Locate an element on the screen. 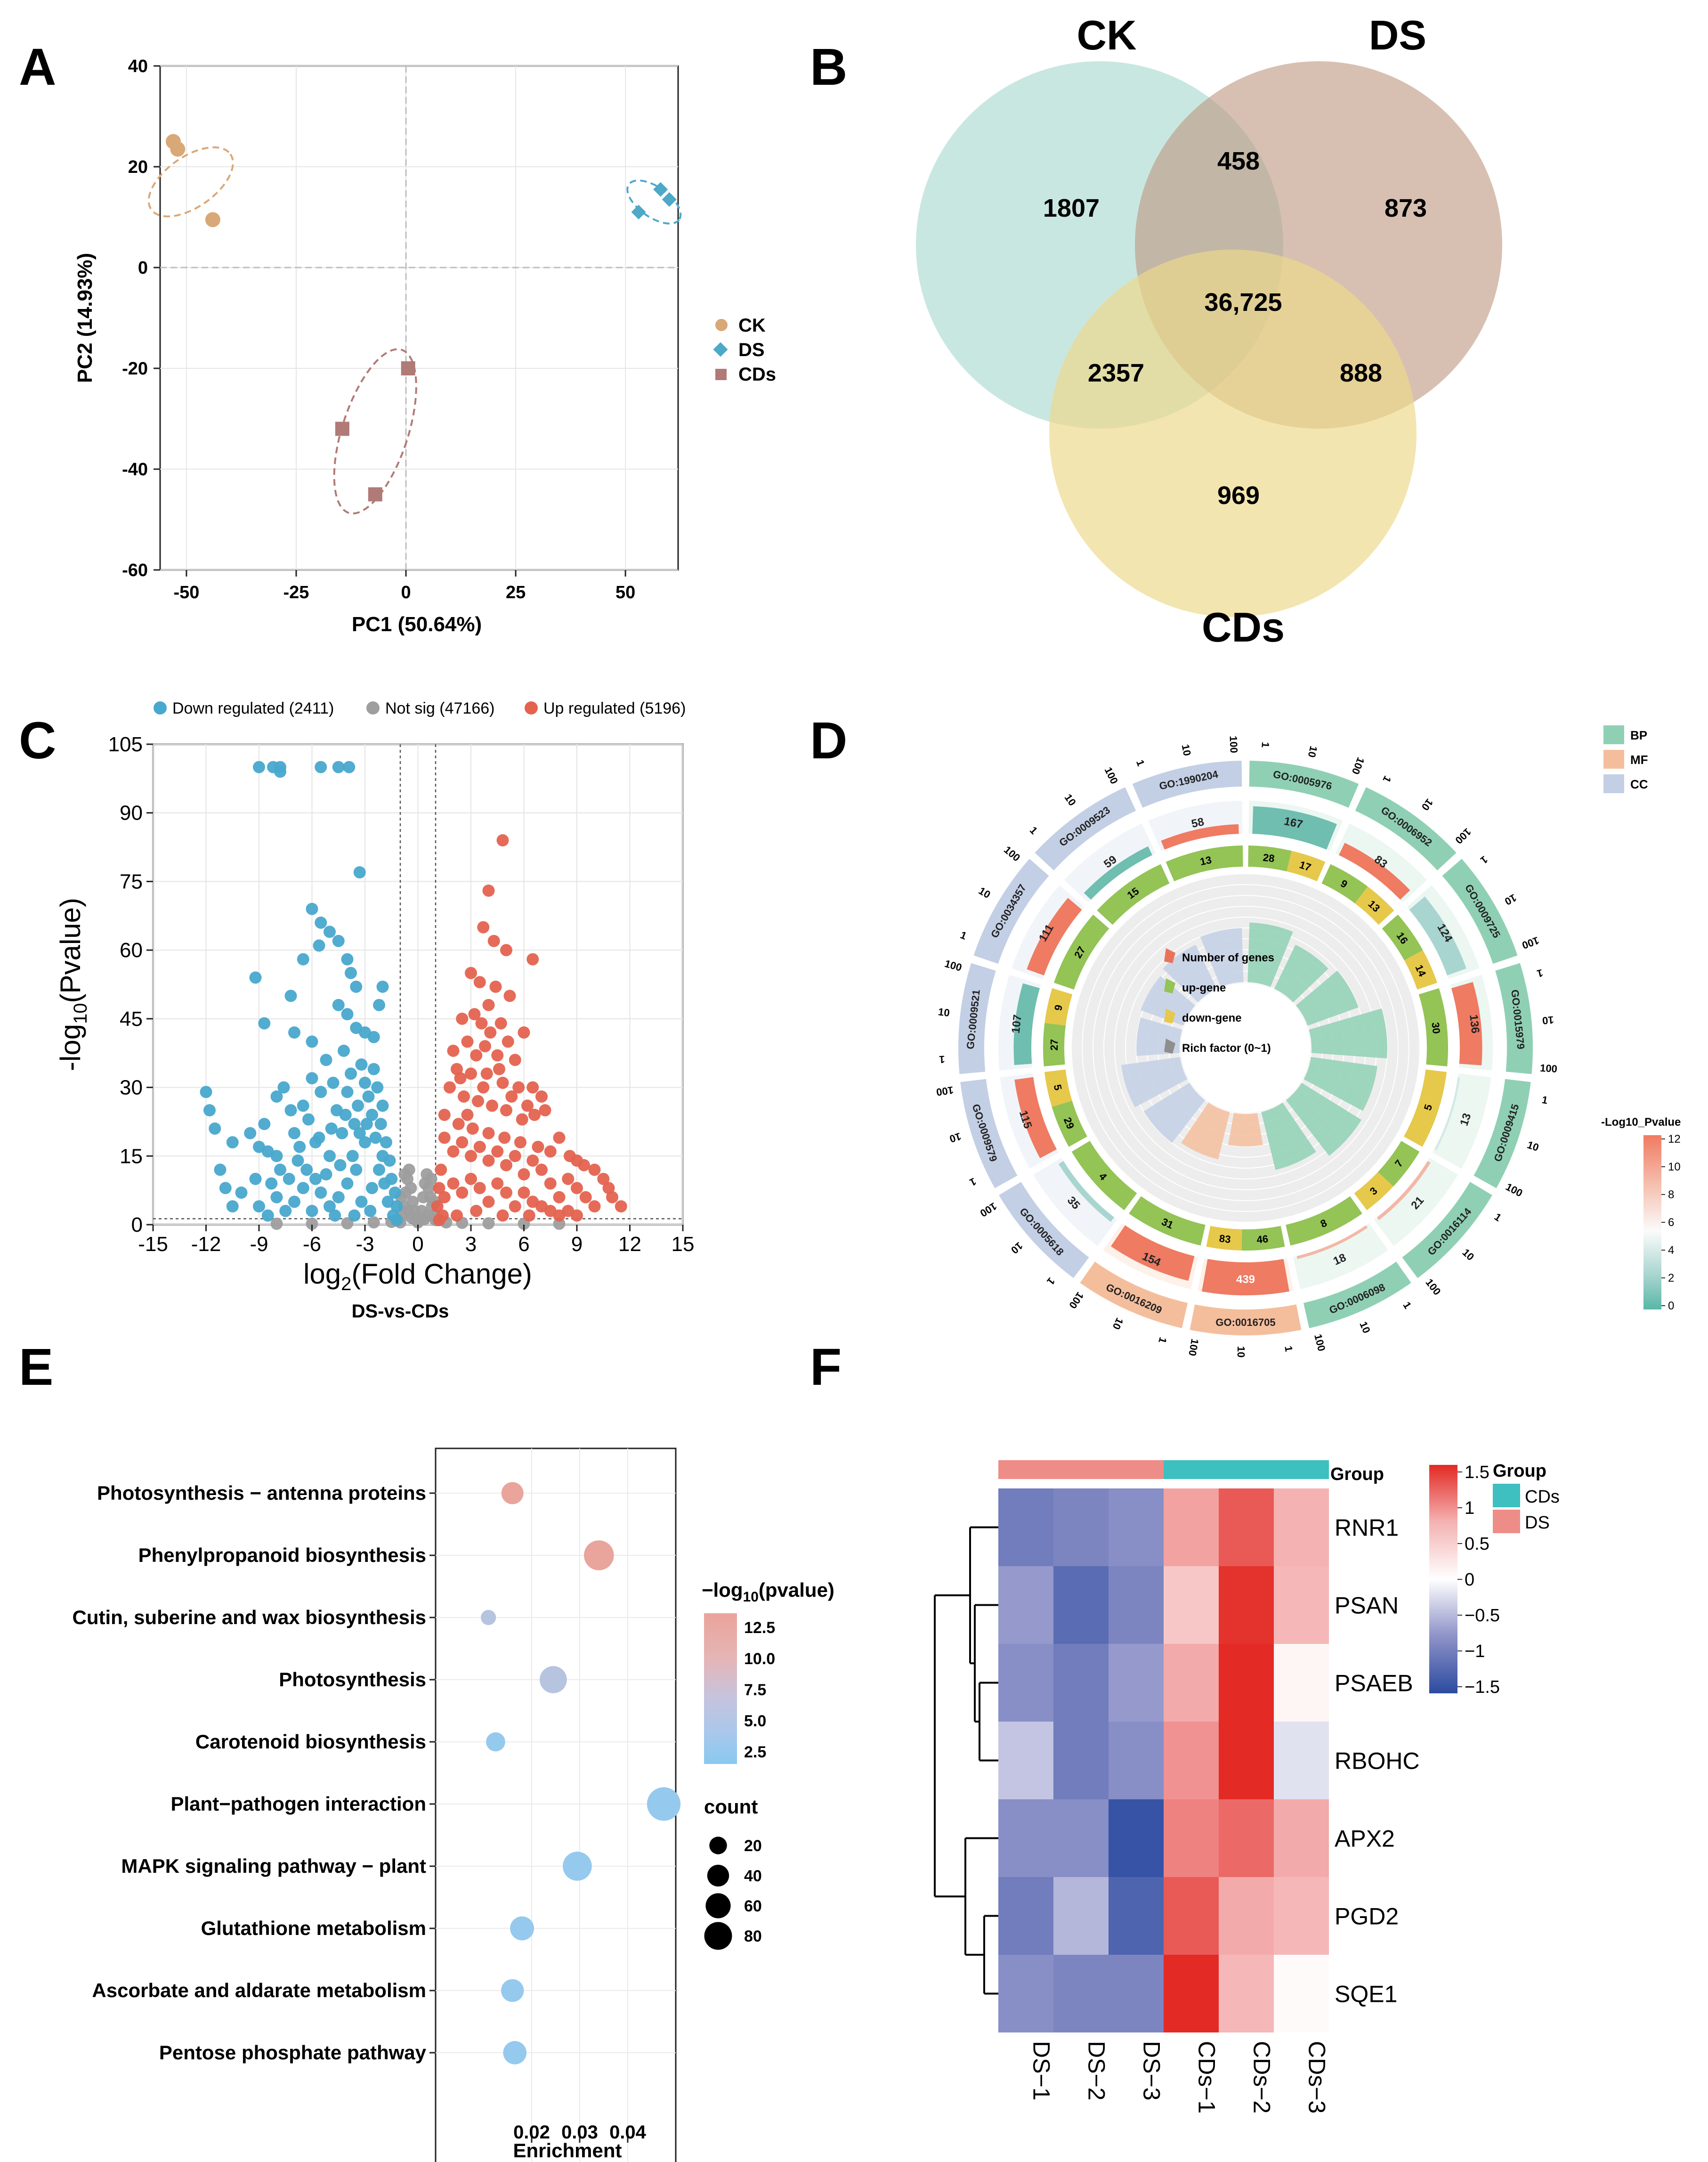 The height and width of the screenshot is (2162, 1708). up-gene-label: 28 is located at coordinates (1269, 858).